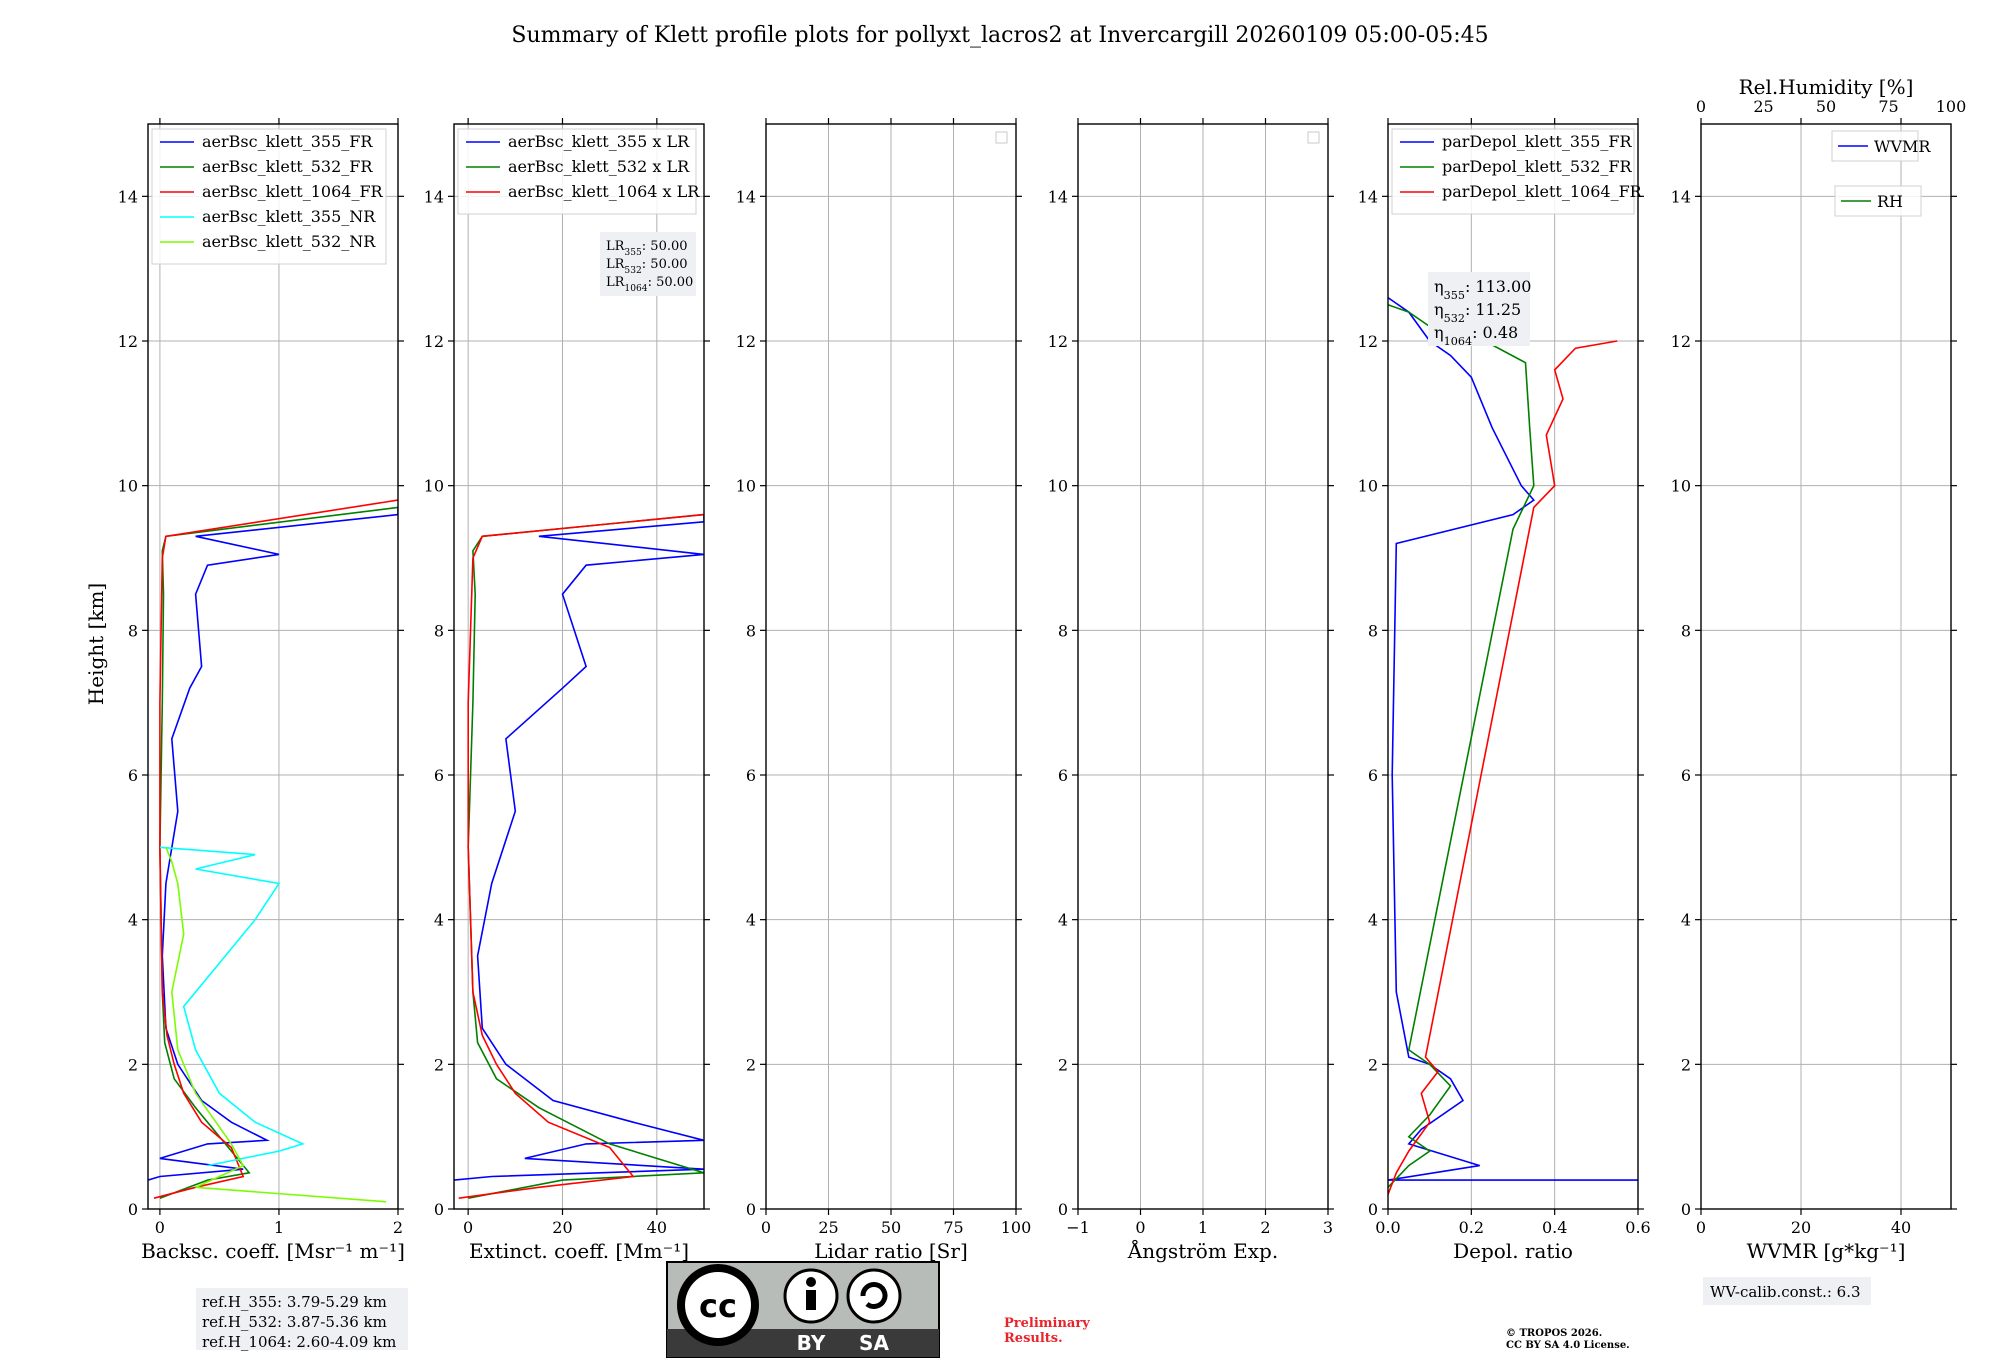 The width and height of the screenshot is (2000, 1360). What do you see at coordinates (828, 1227) in the screenshot?
I see `x-tick-label: 25` at bounding box center [828, 1227].